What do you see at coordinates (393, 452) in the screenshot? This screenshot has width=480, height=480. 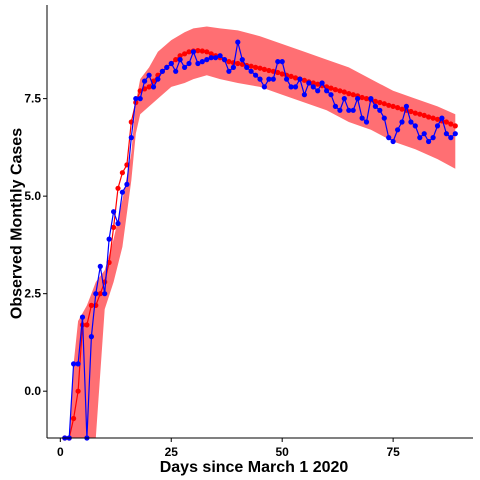 I see `x-tick-label: 75` at bounding box center [393, 452].